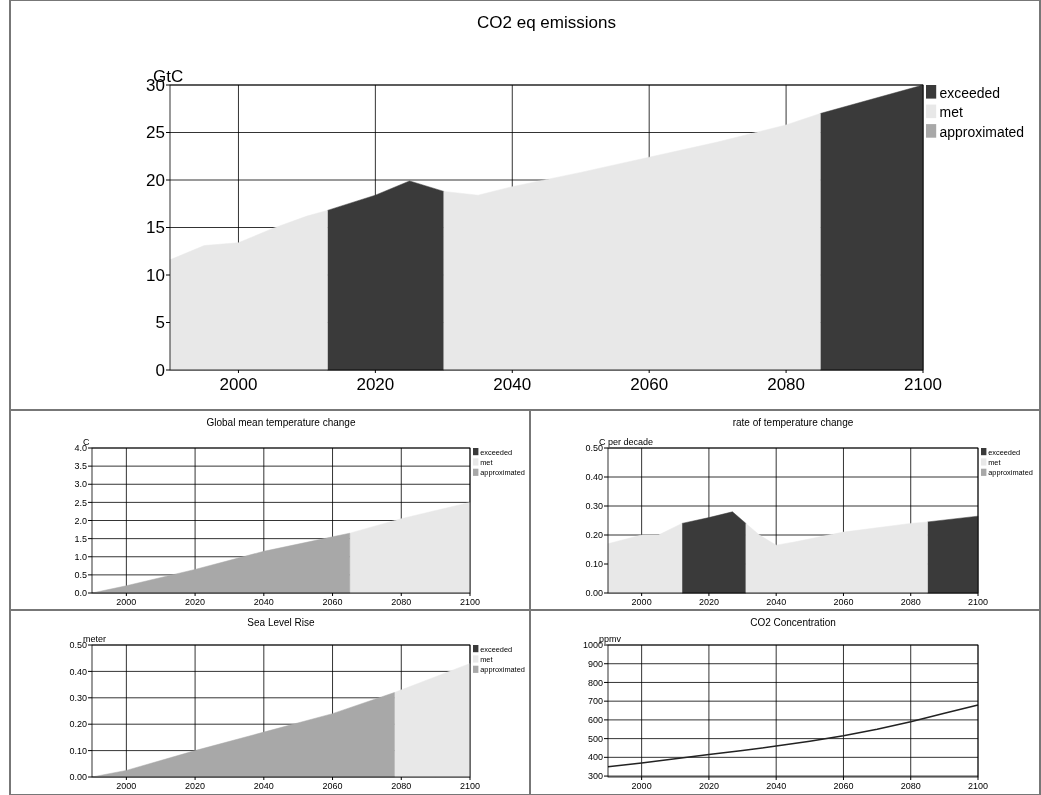  Describe the element at coordinates (595, 701) in the screenshot. I see `y-tick-label: 700` at that location.